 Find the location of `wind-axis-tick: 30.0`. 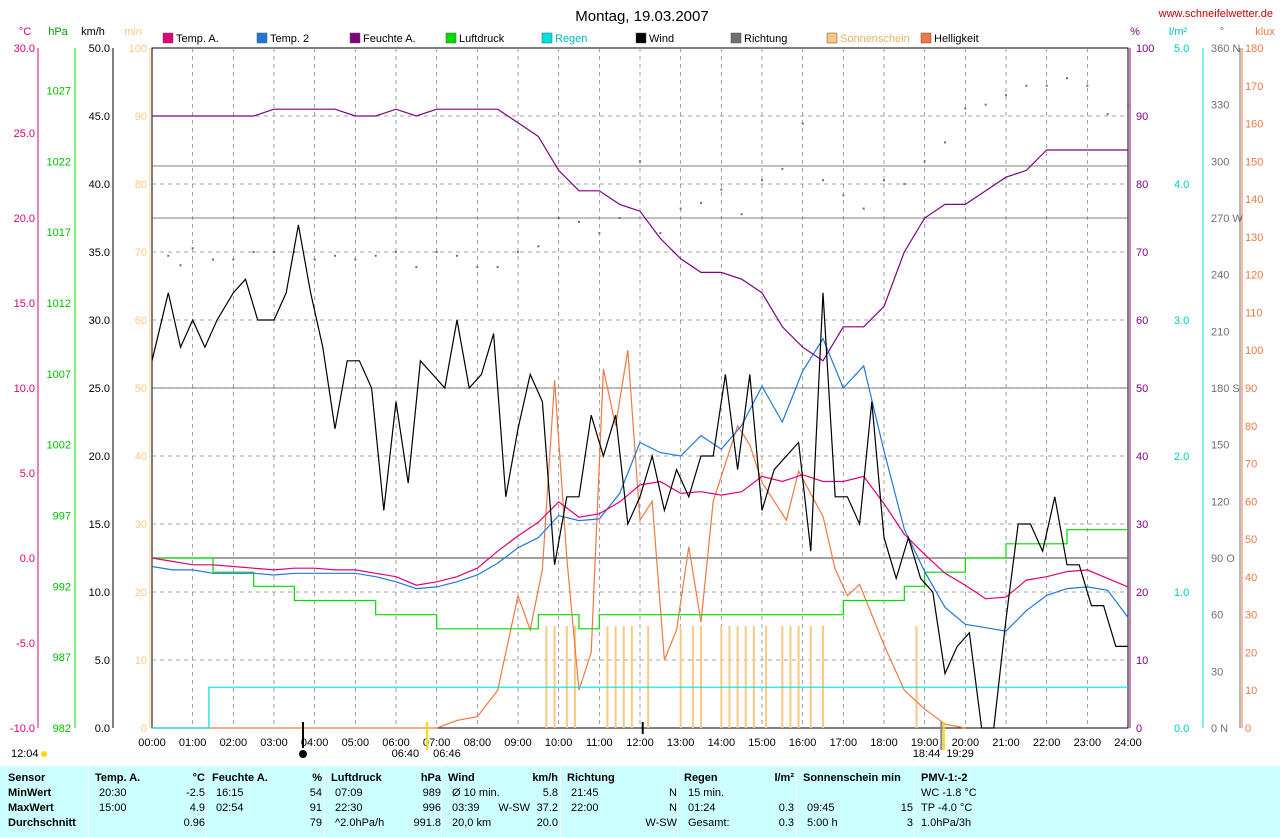

wind-axis-tick: 30.0 is located at coordinates (99, 321).